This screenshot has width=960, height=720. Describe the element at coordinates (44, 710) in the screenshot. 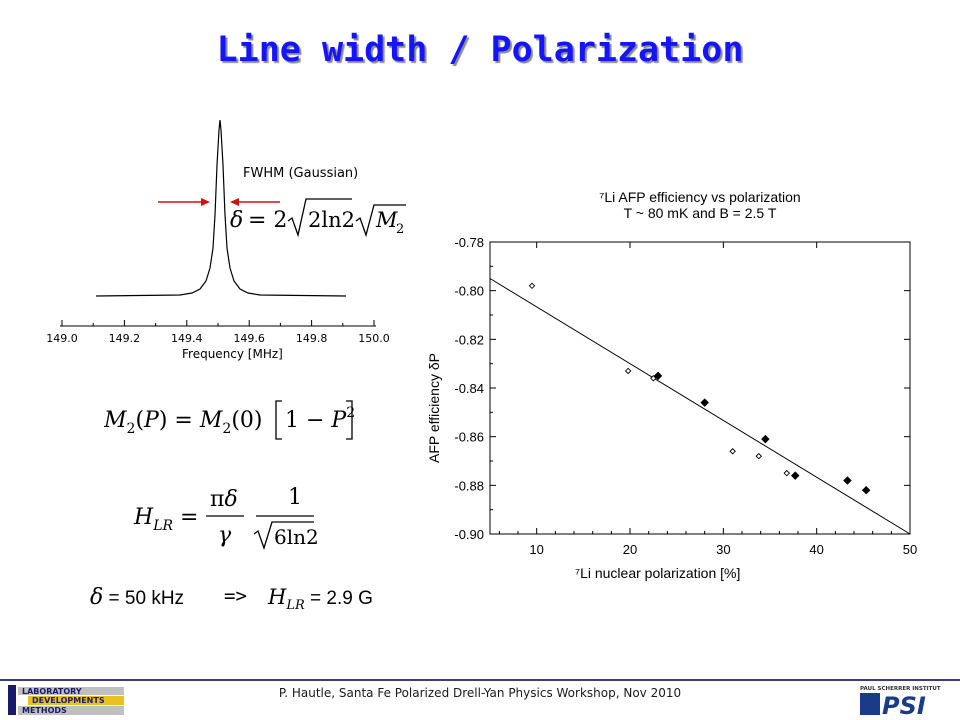

I see `svg-text: METHODS` at that location.